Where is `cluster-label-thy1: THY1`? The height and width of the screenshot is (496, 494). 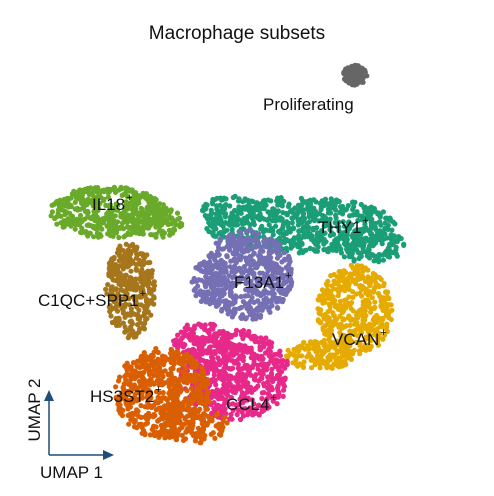
cluster-label-thy1: THY1 is located at coordinates (339, 227).